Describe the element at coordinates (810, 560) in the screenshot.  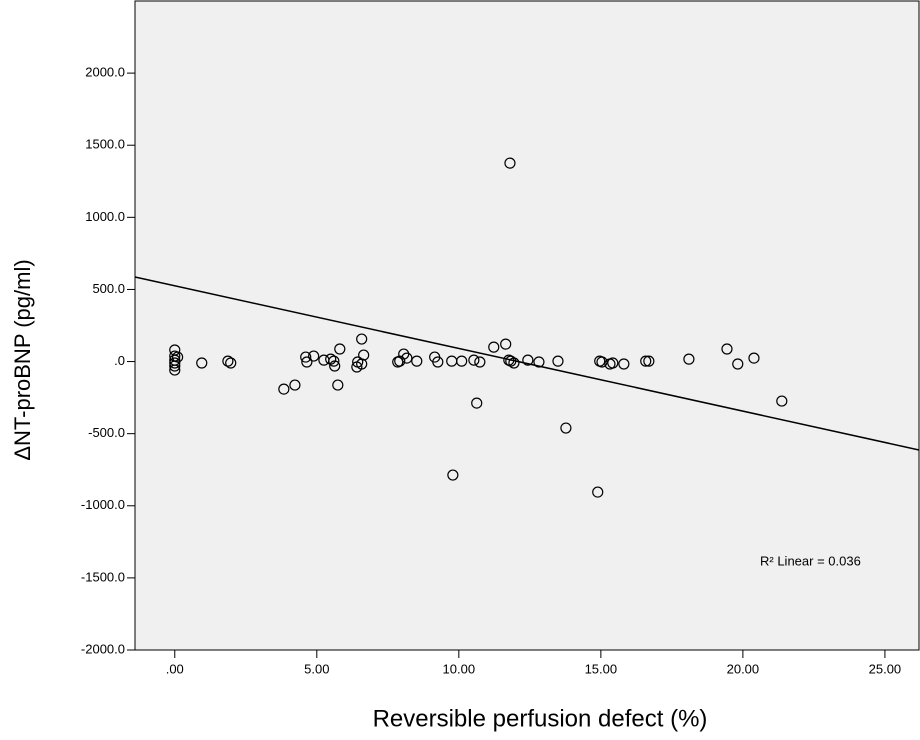
I see `annotation: R² Linear = 0.036` at that location.